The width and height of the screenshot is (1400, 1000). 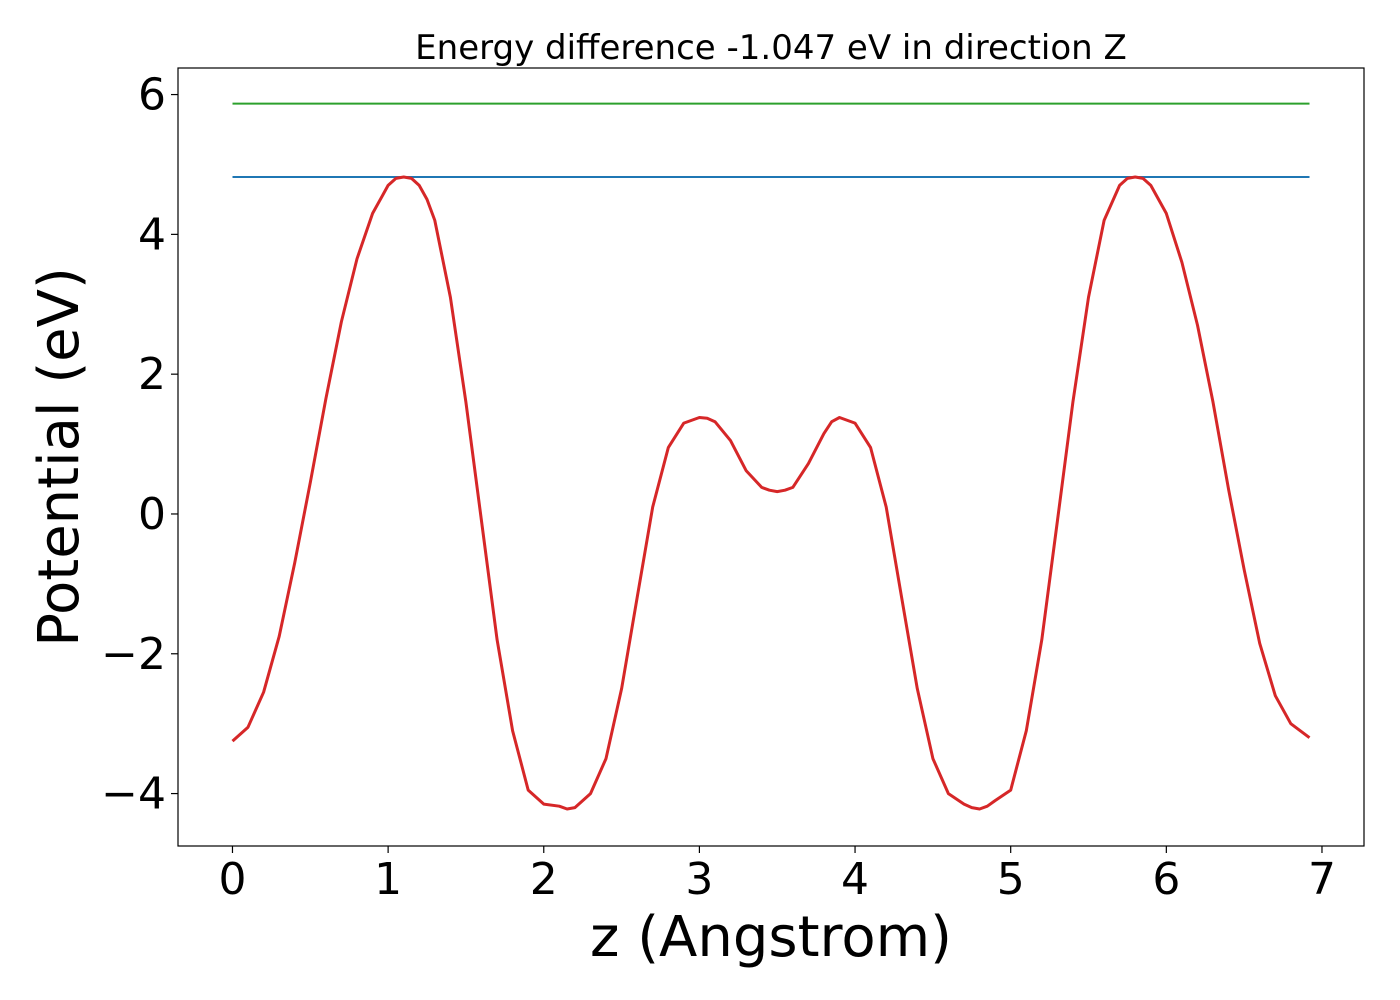 What do you see at coordinates (133, 654) in the screenshot?
I see `y-tick-label: −2` at bounding box center [133, 654].